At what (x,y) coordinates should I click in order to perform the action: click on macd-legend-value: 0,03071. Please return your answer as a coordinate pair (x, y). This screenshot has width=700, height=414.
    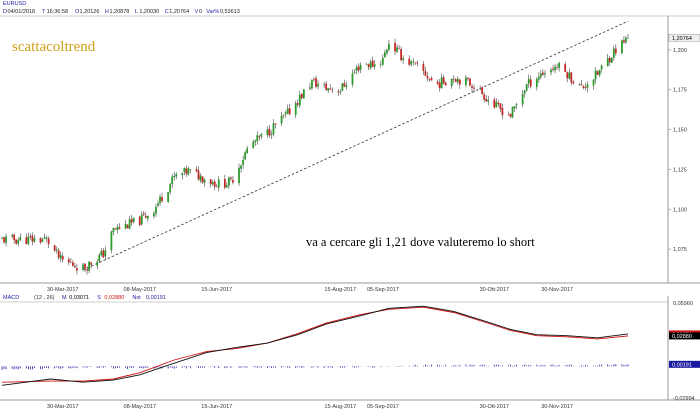
    Looking at the image, I should click on (79, 298).